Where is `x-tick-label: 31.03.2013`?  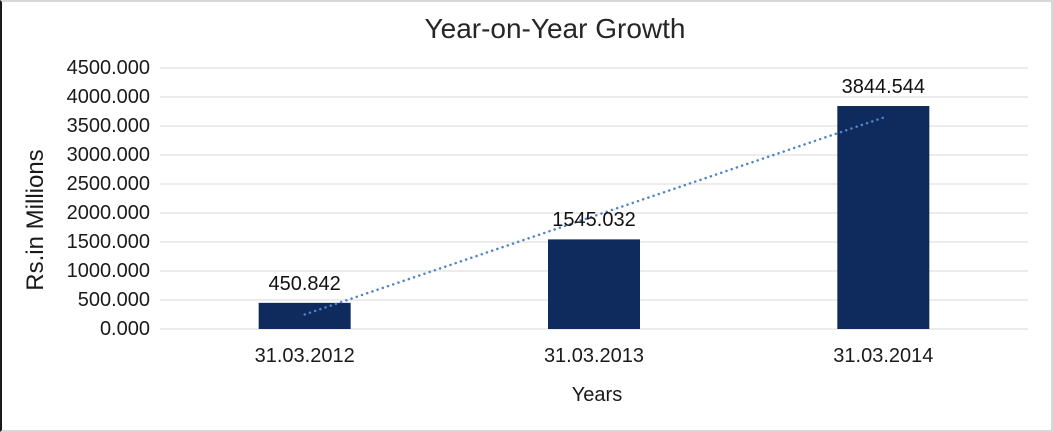 x-tick-label: 31.03.2013 is located at coordinates (594, 356).